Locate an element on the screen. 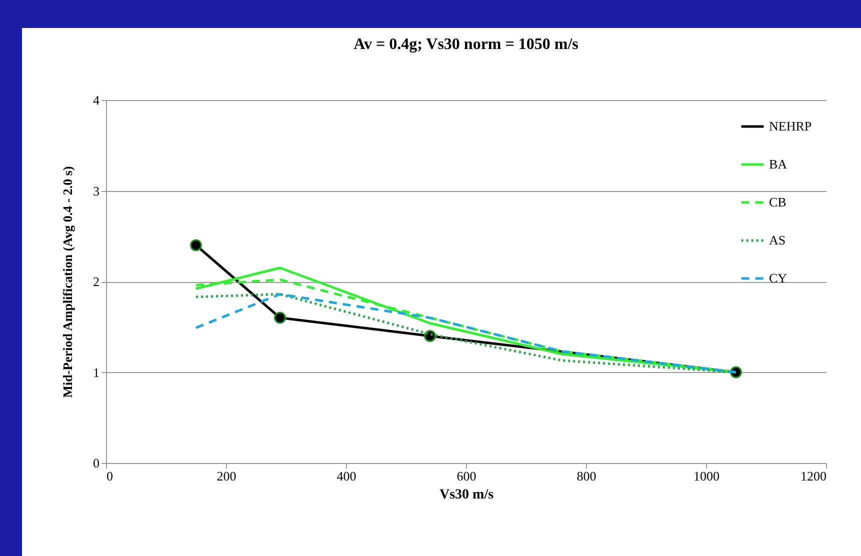 This screenshot has height=556, width=861. y-tick-label: 4 is located at coordinates (96, 100).